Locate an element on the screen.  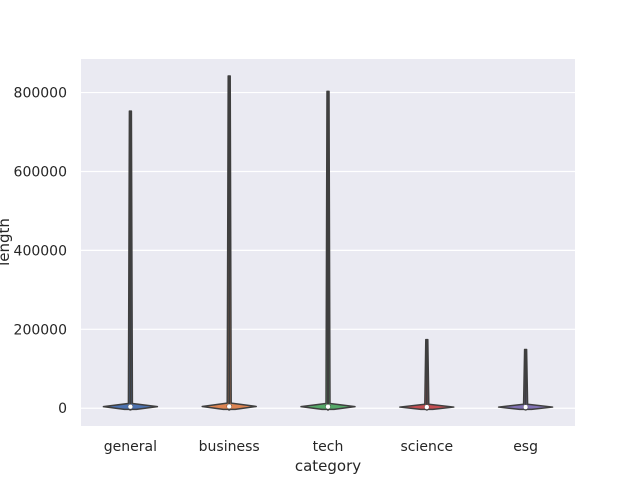
x-tick-label: general is located at coordinates (130, 447).